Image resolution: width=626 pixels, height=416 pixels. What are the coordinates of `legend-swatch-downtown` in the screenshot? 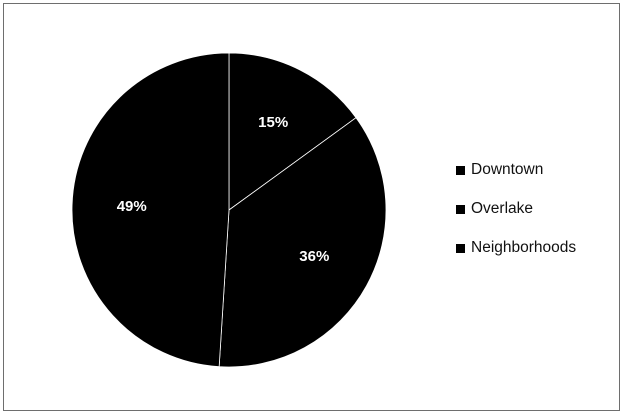 It's located at (460, 170).